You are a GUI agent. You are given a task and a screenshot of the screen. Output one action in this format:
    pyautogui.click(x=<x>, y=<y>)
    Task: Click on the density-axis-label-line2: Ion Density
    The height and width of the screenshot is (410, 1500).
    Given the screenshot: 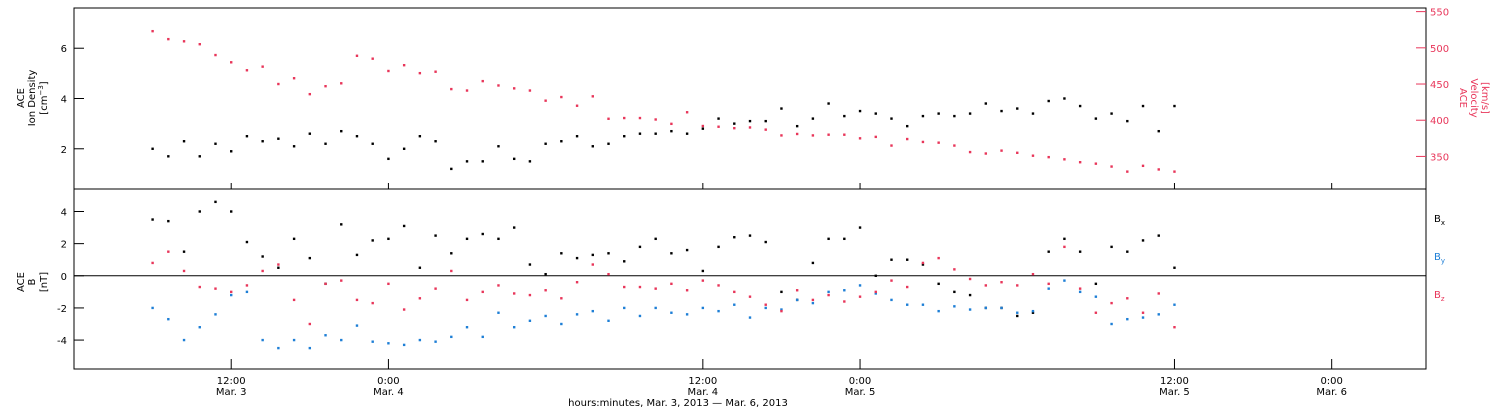 What is the action you would take?
    pyautogui.click(x=32, y=98)
    